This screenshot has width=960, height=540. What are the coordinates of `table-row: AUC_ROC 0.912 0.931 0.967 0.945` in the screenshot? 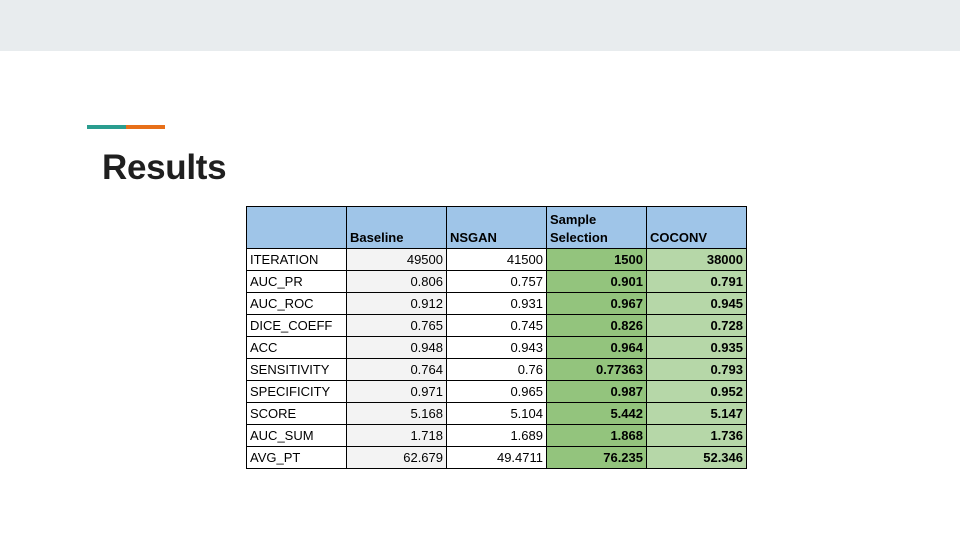 It's located at (496, 303).